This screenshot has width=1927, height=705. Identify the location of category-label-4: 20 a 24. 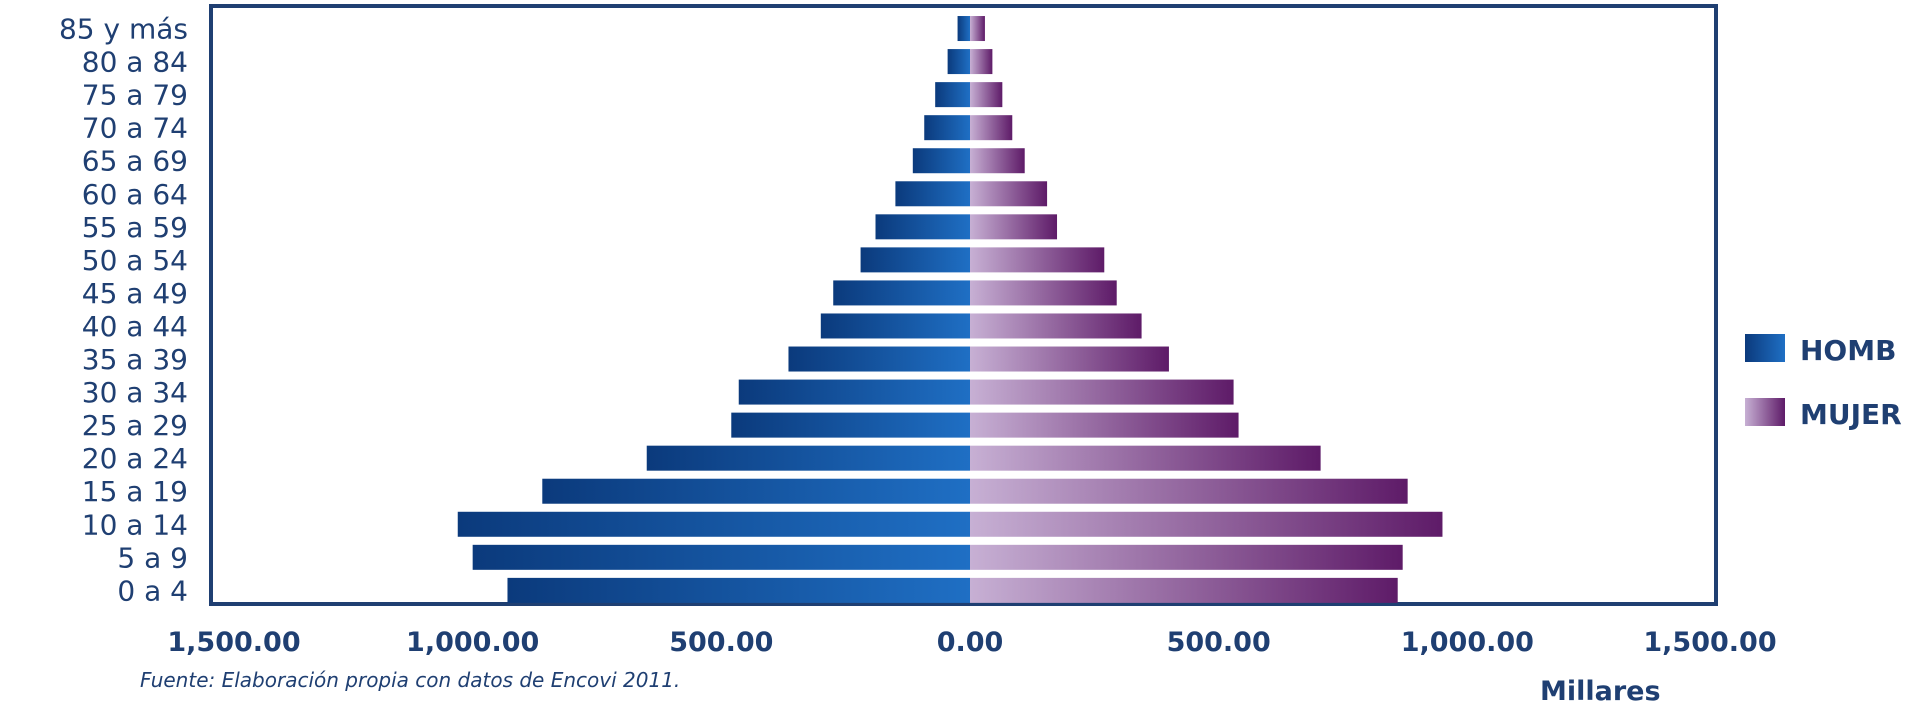
(135, 458).